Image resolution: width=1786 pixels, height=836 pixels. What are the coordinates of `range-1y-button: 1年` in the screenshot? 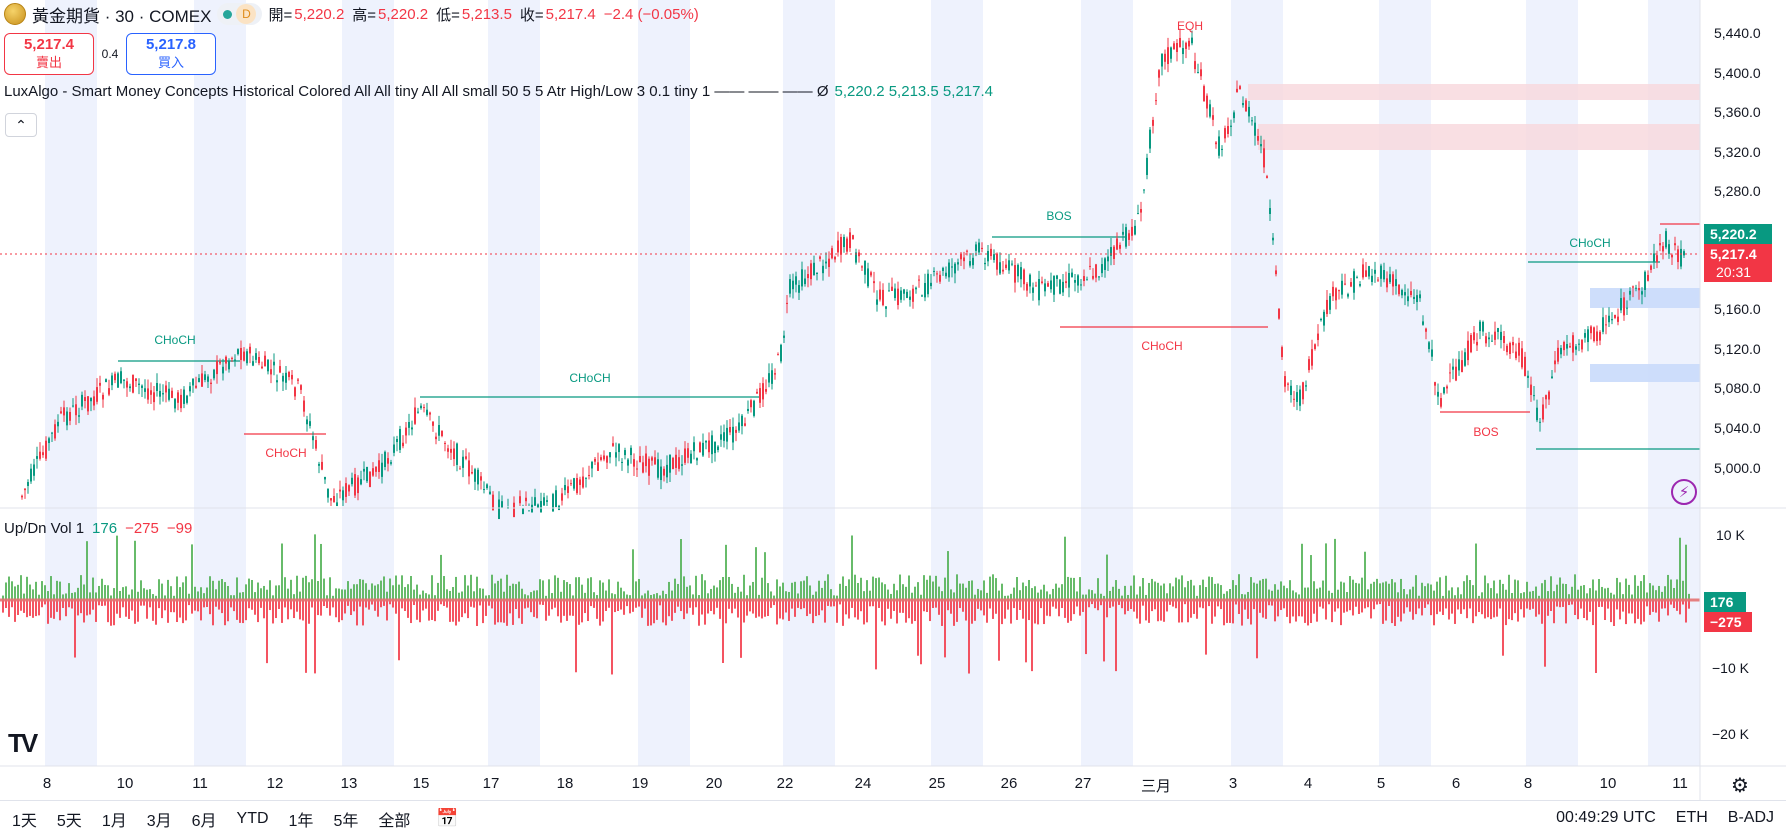 It's located at (301, 821).